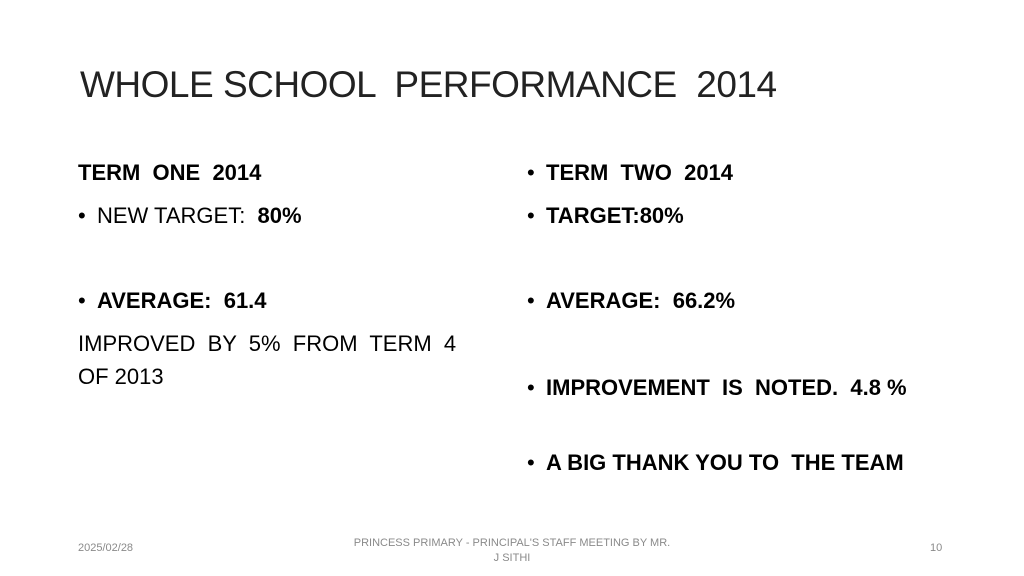 This screenshot has width=1024, height=576. Describe the element at coordinates (177, 215) in the screenshot. I see `target-label: NEW TARGET:` at that location.